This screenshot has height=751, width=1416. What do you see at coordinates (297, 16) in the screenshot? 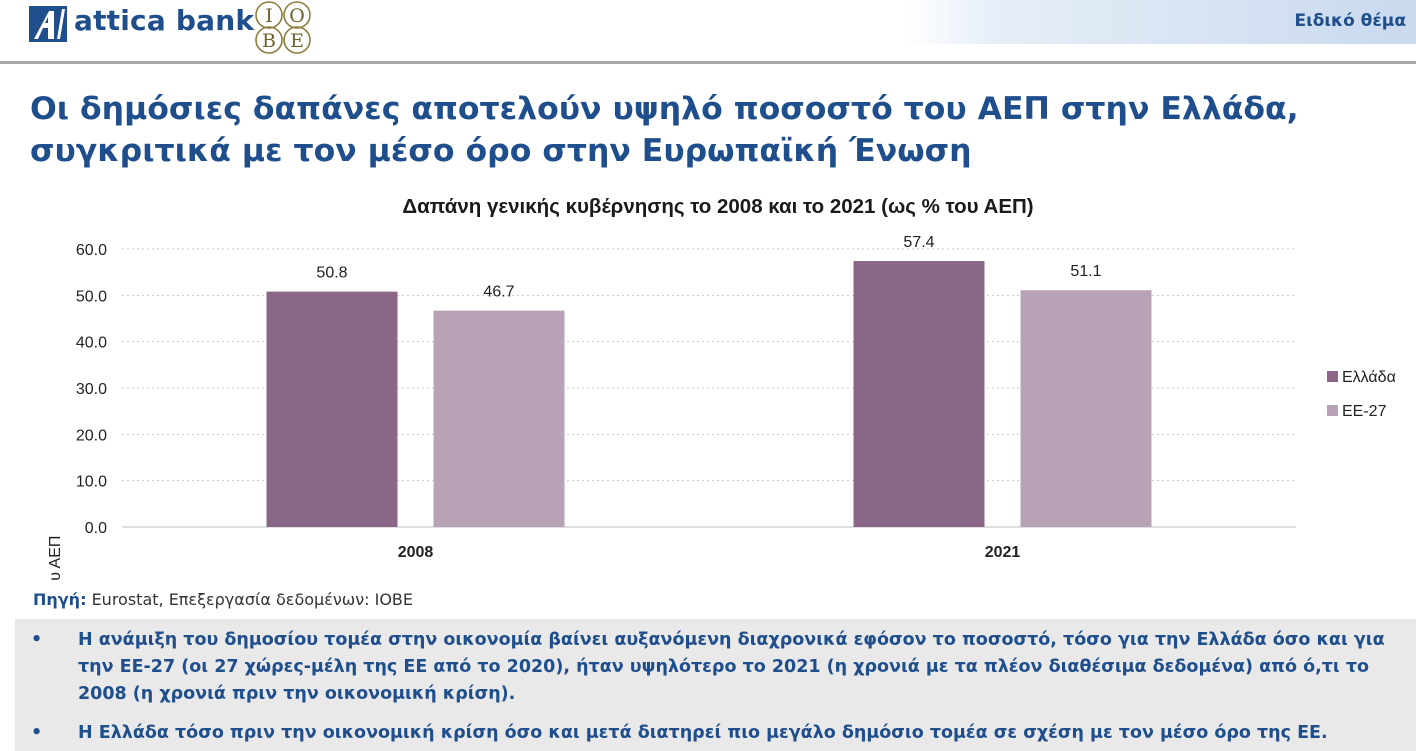
I see `svg-text: O` at bounding box center [297, 16].